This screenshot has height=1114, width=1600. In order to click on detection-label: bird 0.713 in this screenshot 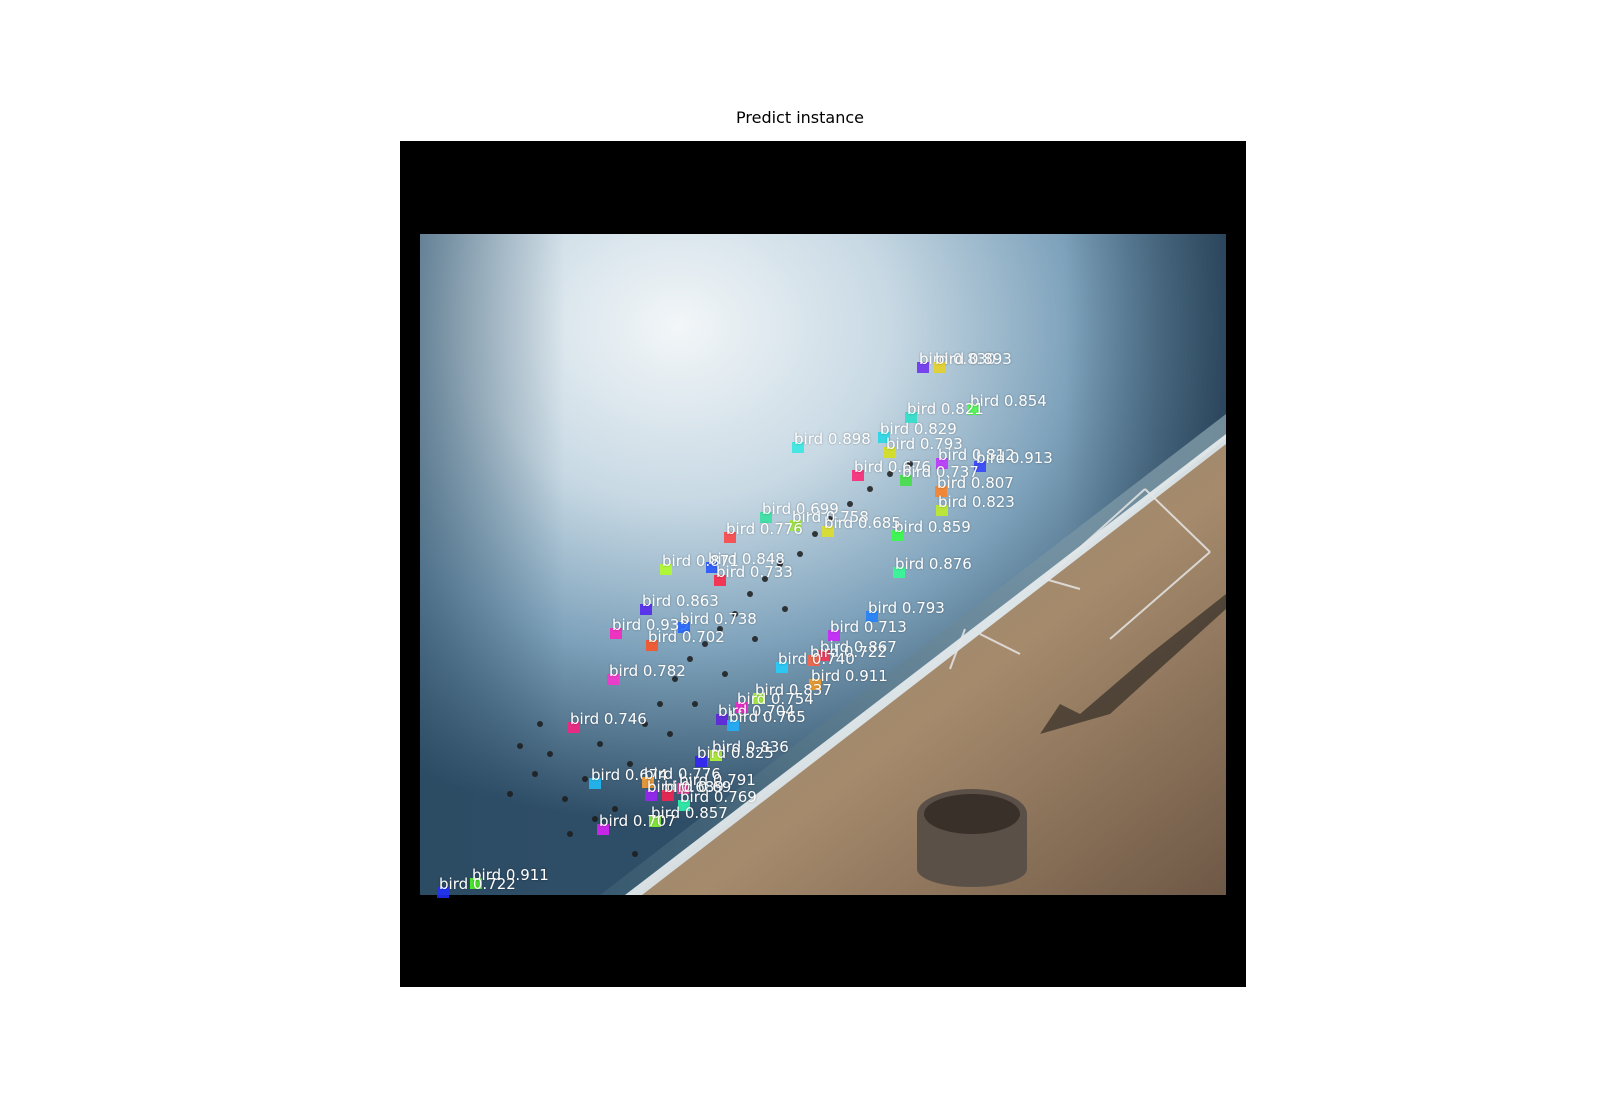, I will do `click(868, 627)`.